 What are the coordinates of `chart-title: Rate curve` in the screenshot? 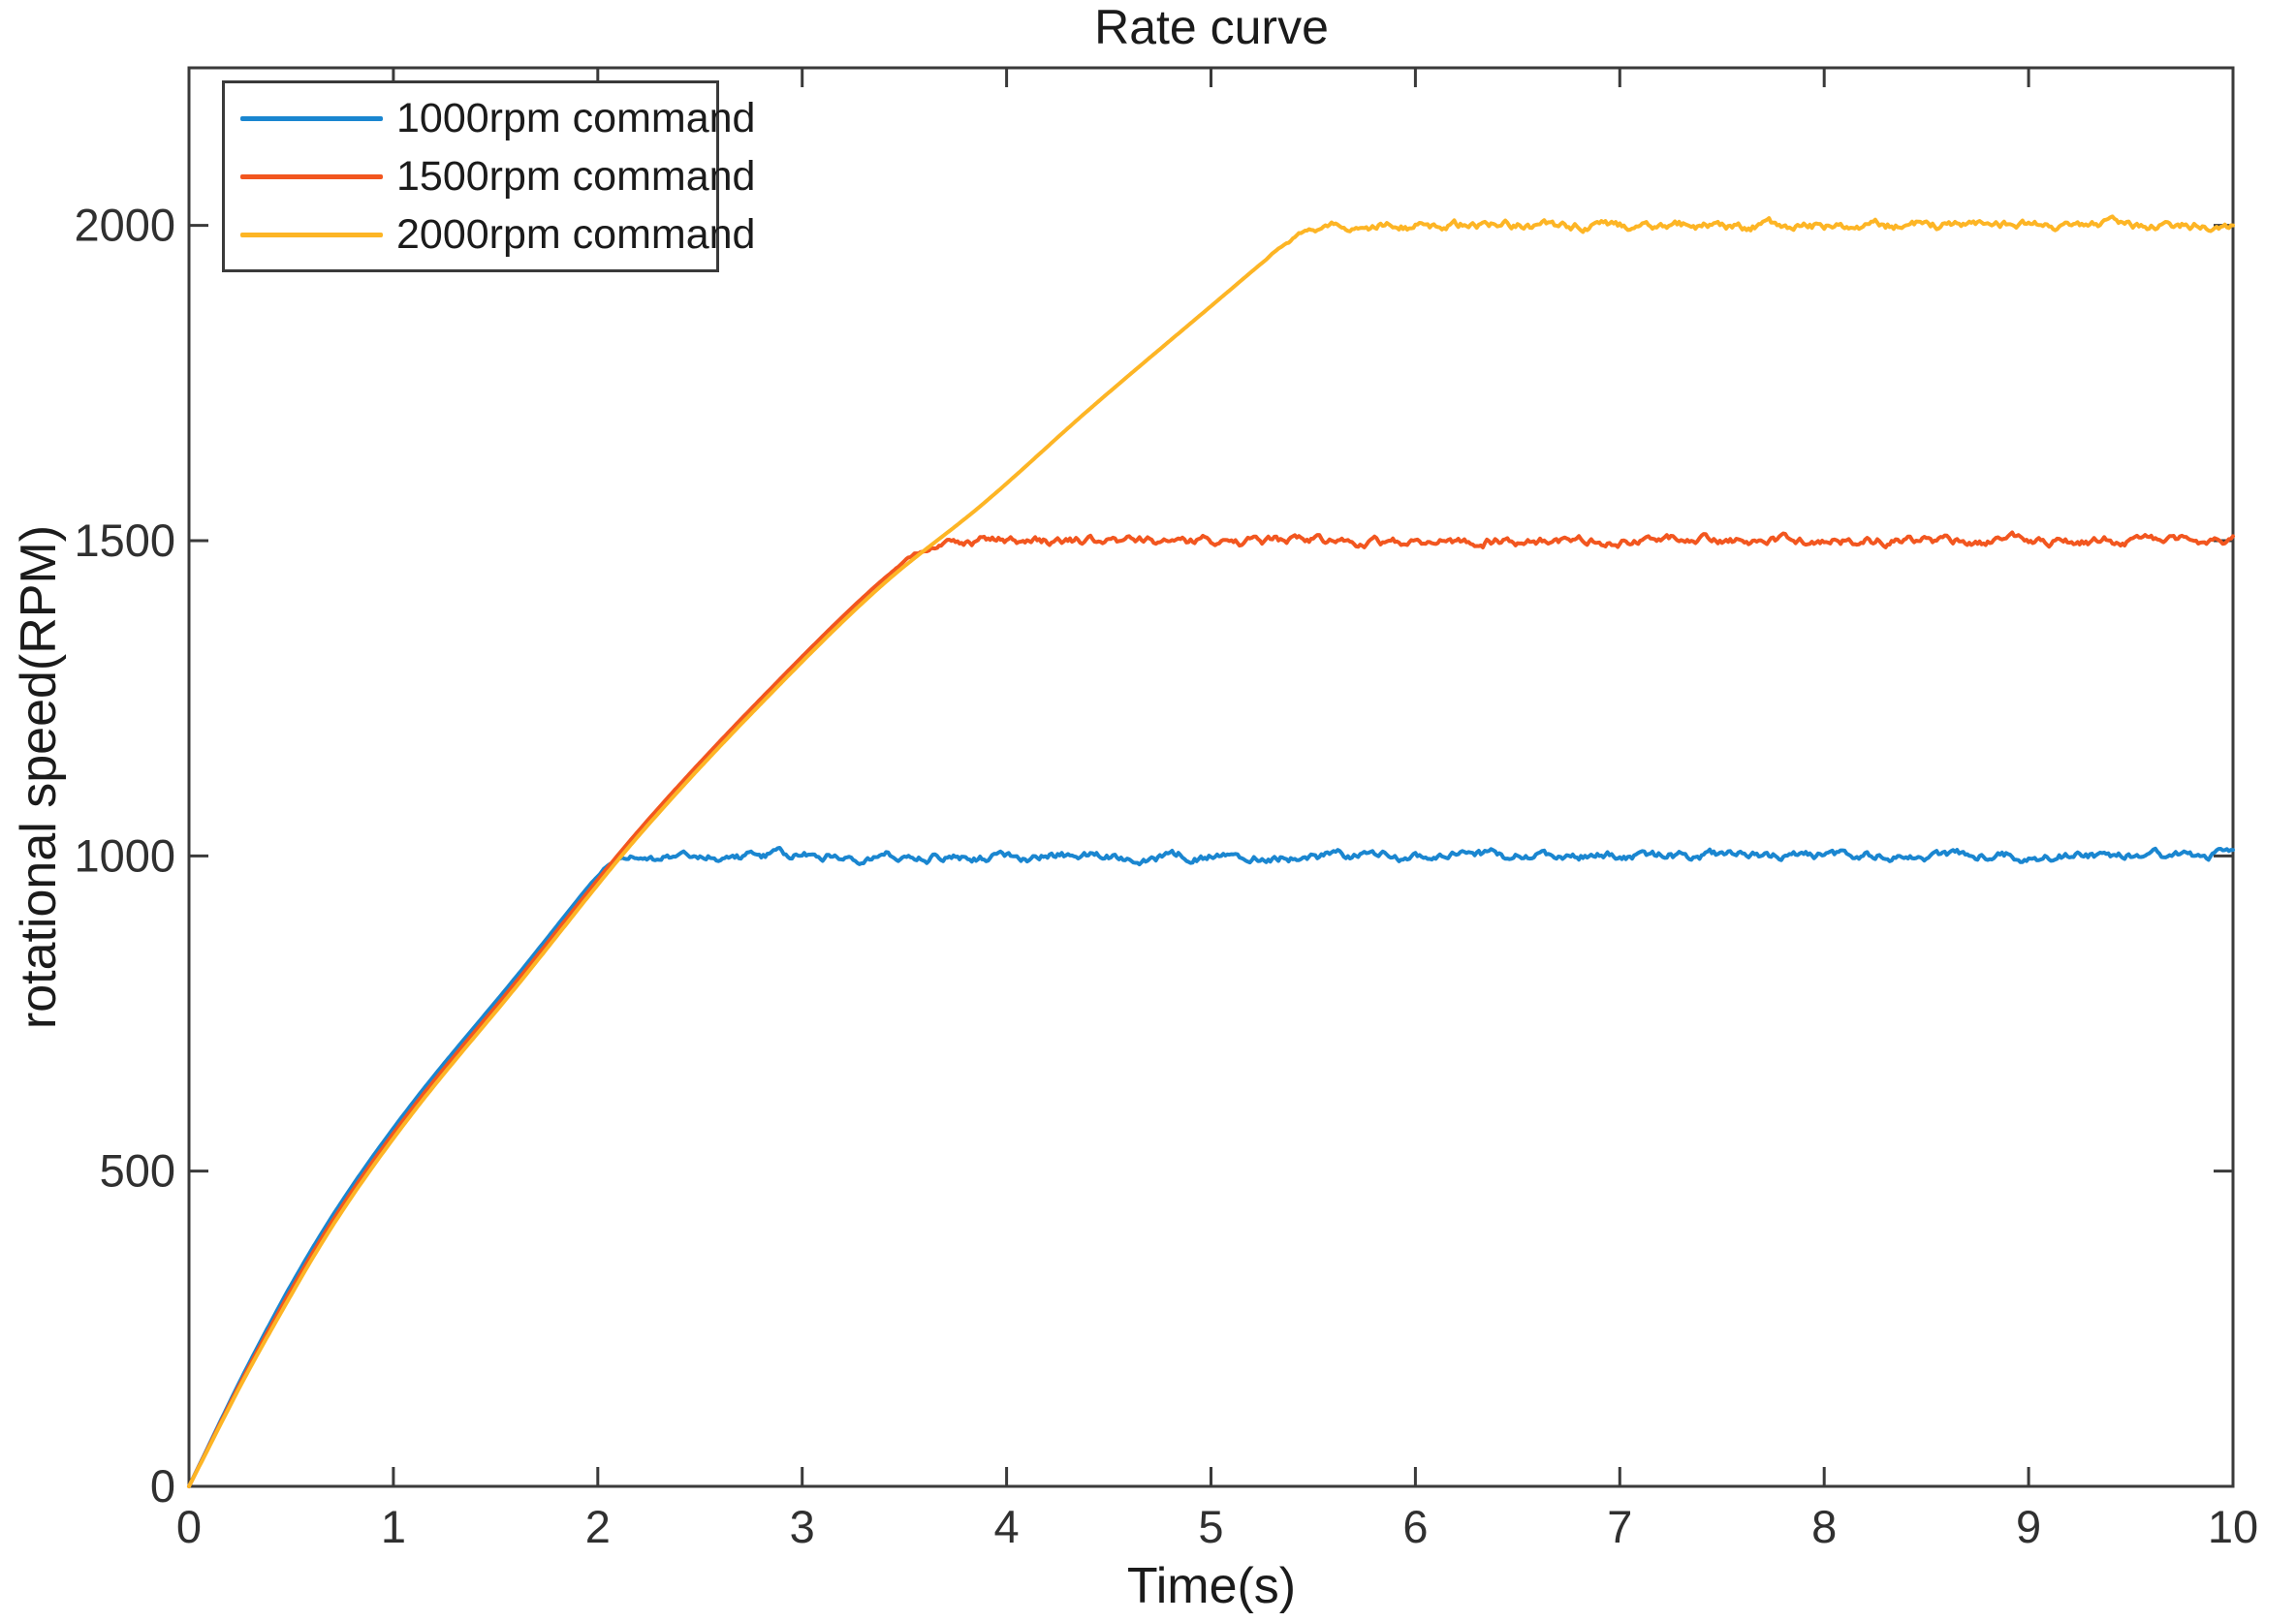 It's located at (1211, 27).